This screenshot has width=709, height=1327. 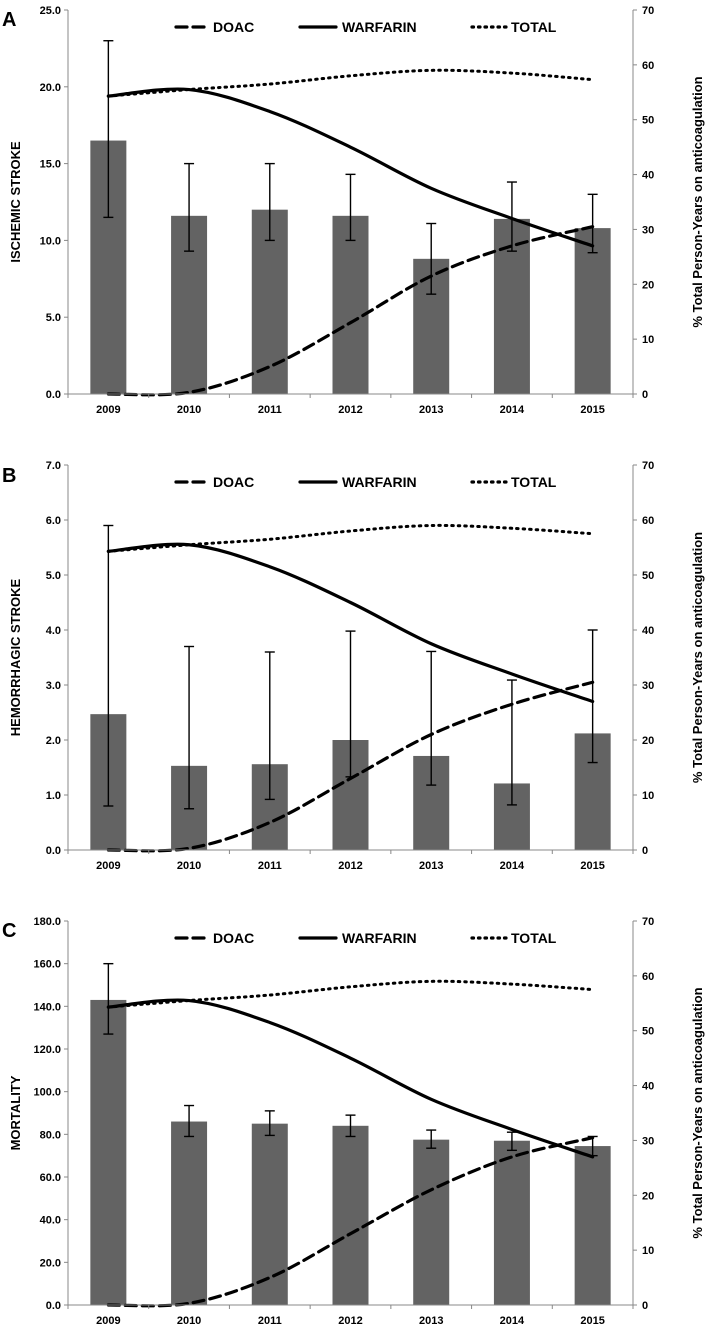 What do you see at coordinates (269, 1214) in the screenshot?
I see `bar-2011` at bounding box center [269, 1214].